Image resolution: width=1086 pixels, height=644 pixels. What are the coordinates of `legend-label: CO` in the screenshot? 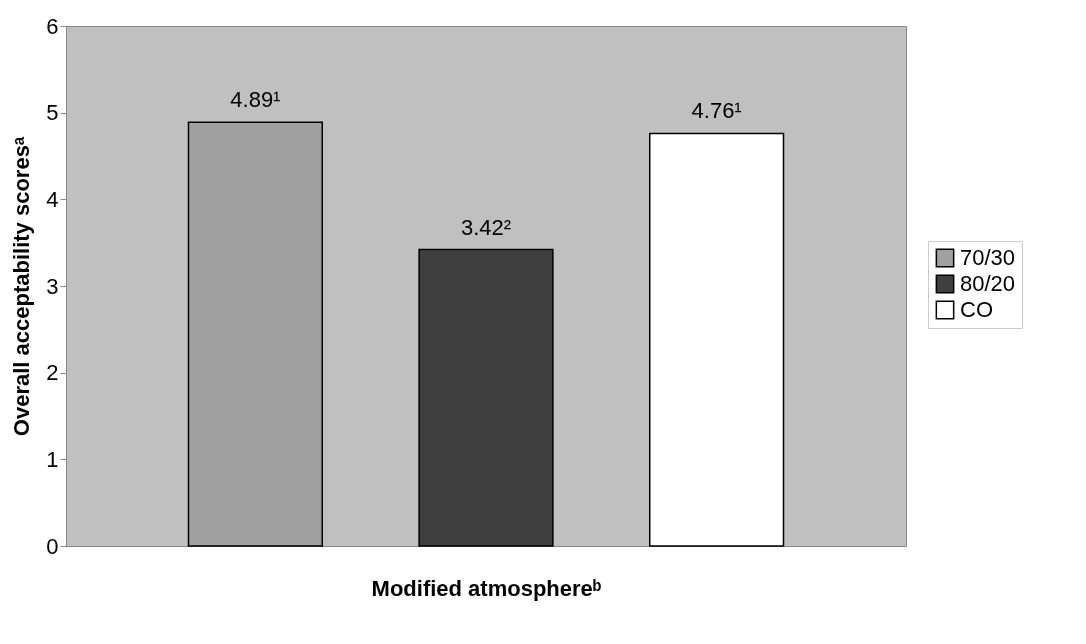 It's located at (976, 309).